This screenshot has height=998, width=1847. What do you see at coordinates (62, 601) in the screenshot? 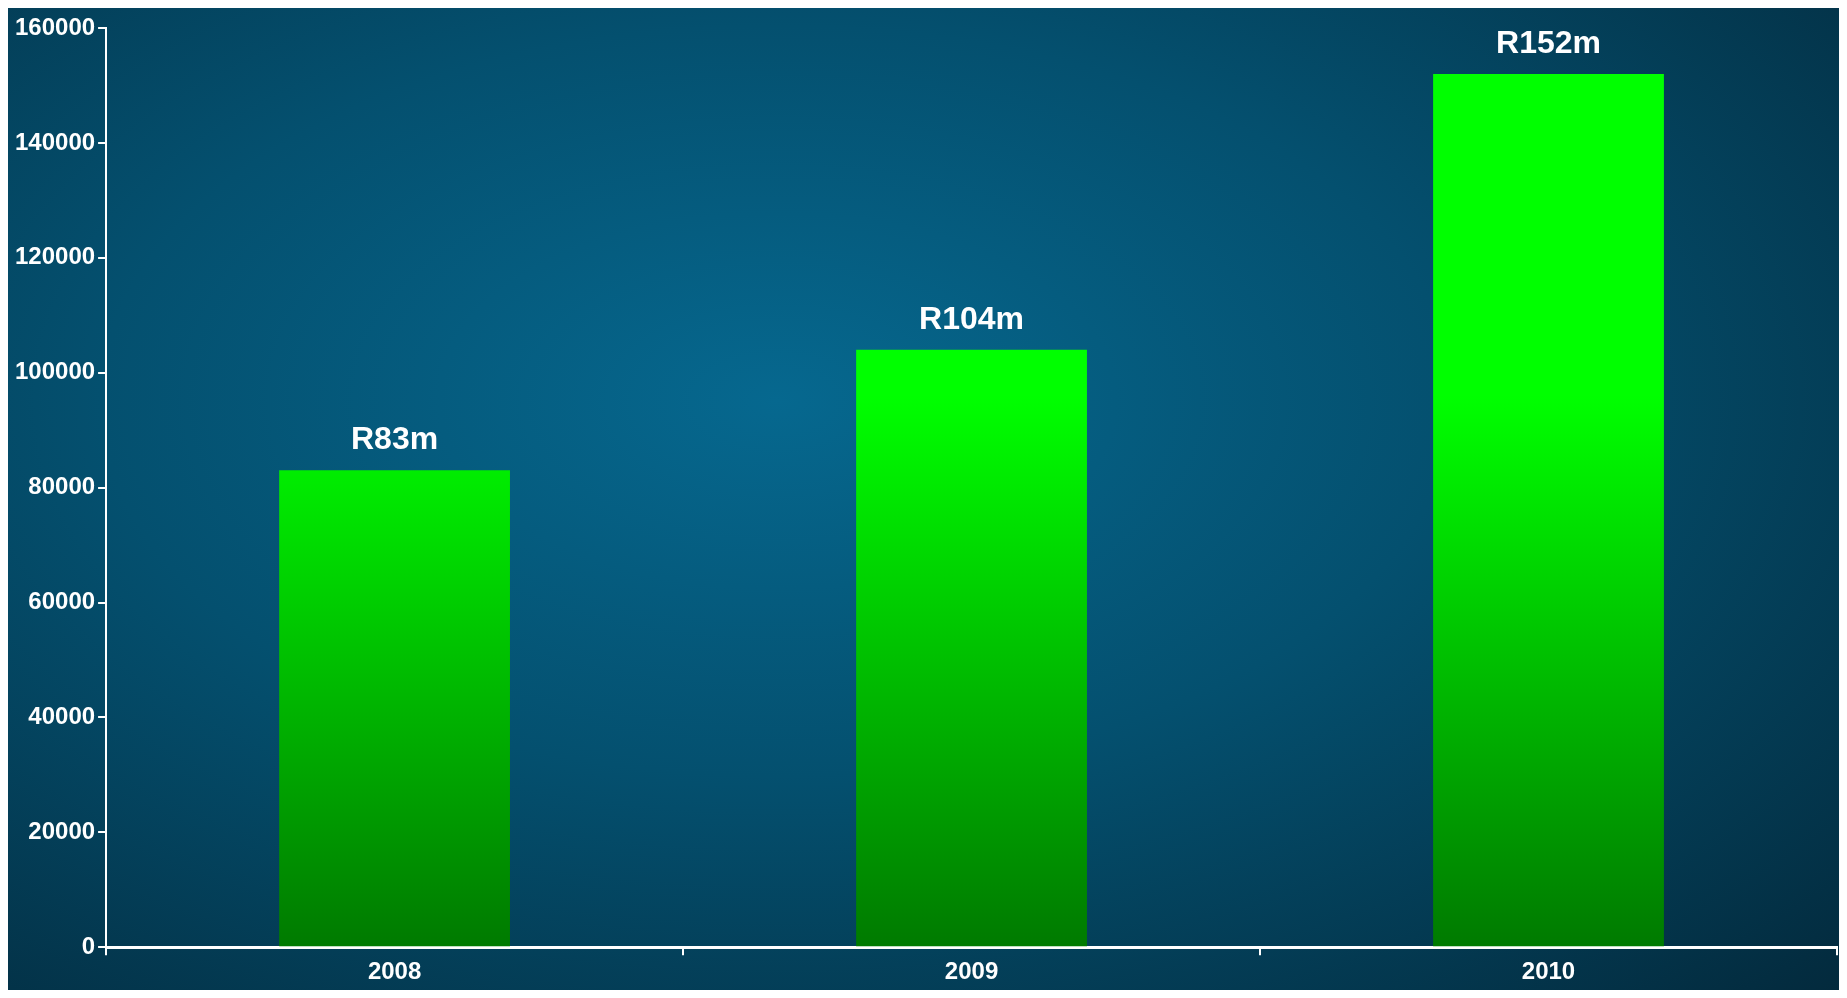
I see `y-tick-label: 60000` at bounding box center [62, 601].